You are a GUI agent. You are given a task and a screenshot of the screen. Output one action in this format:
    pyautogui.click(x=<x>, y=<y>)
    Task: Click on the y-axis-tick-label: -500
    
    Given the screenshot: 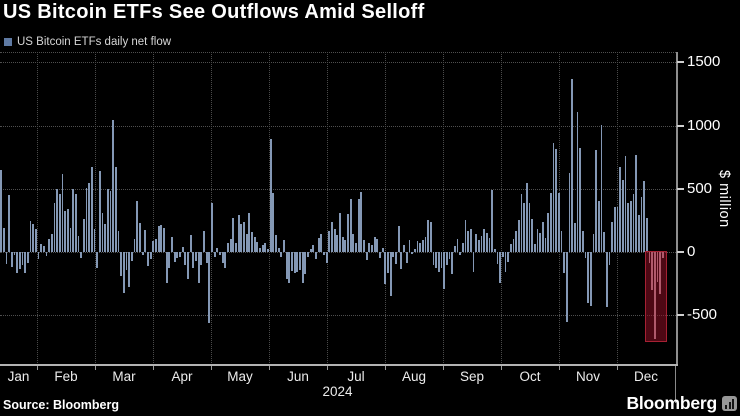 What is the action you would take?
    pyautogui.click(x=702, y=315)
    